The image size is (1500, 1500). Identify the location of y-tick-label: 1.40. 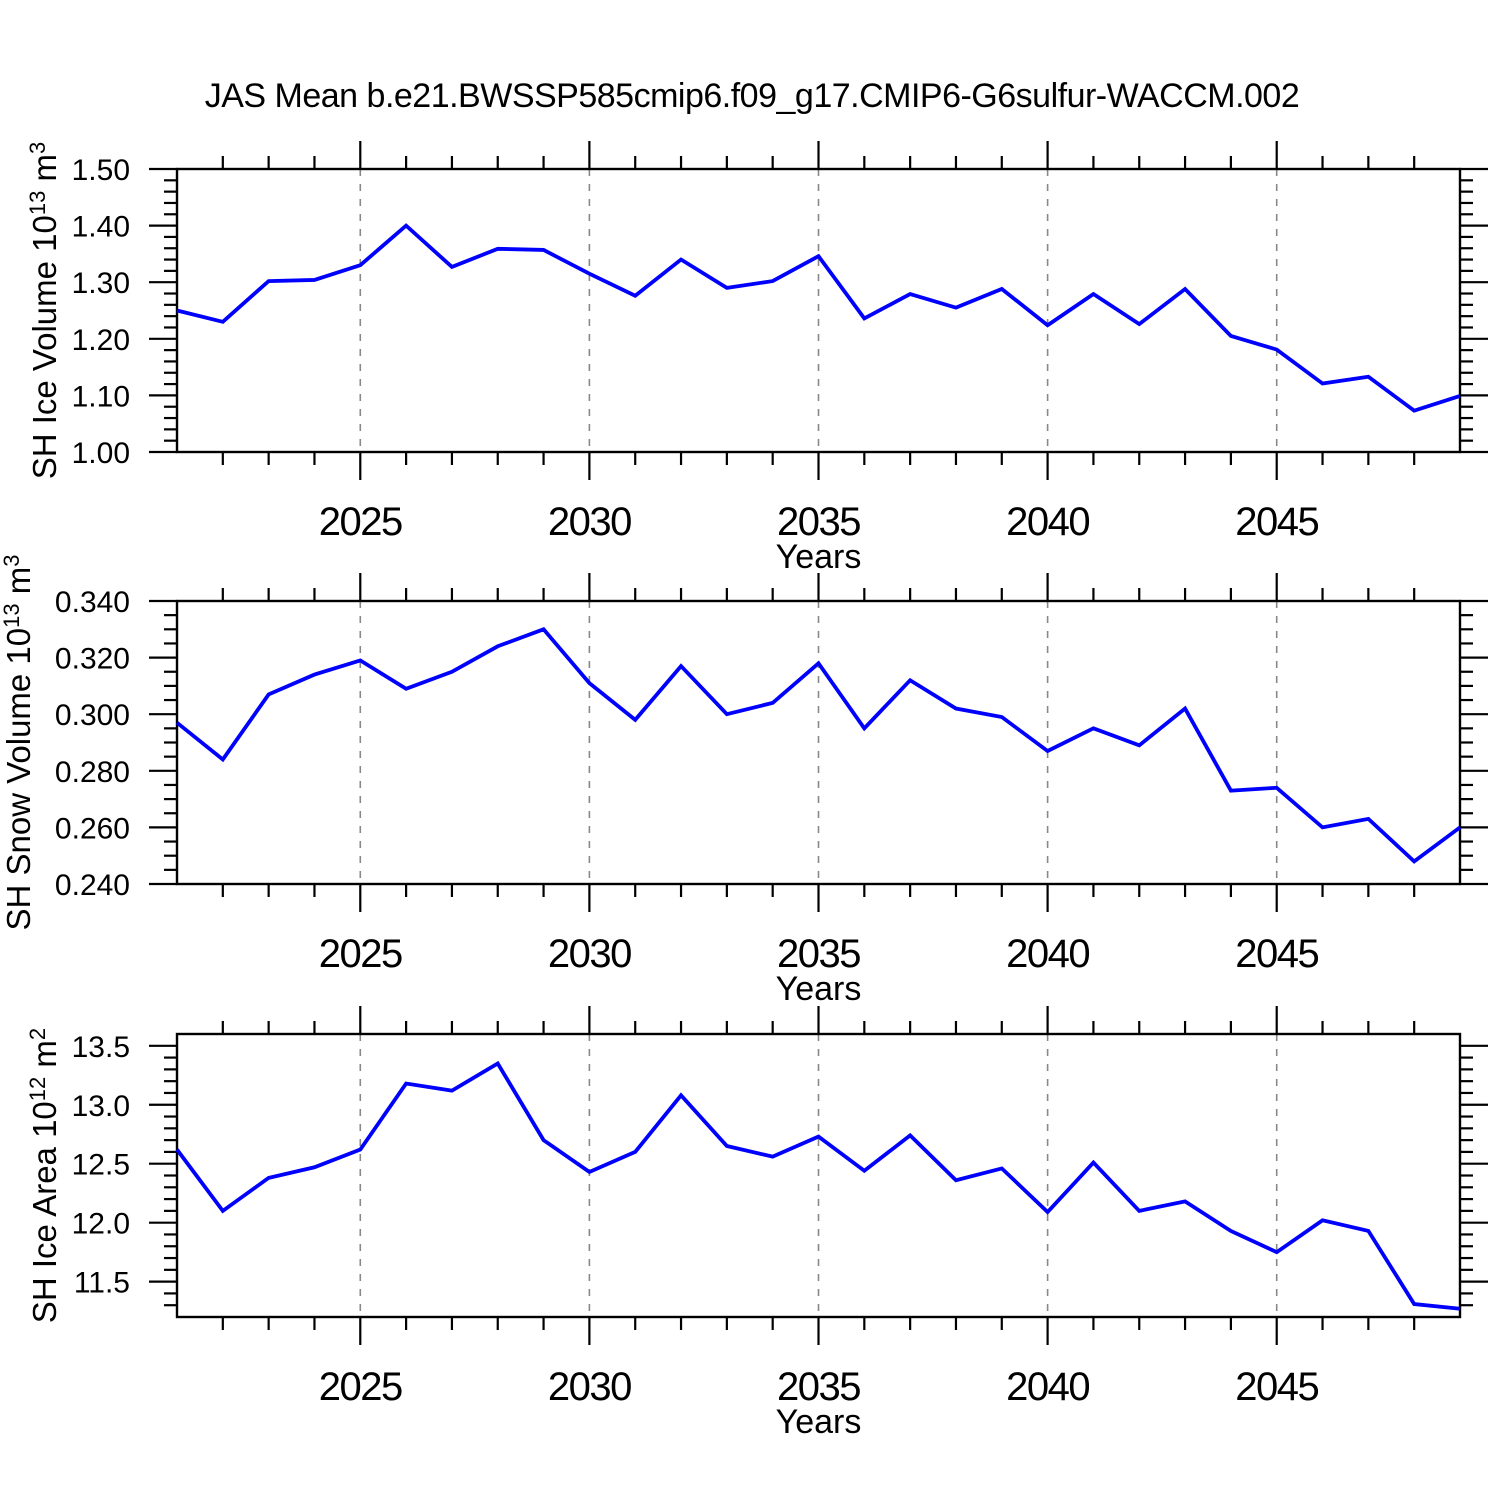
(101, 227).